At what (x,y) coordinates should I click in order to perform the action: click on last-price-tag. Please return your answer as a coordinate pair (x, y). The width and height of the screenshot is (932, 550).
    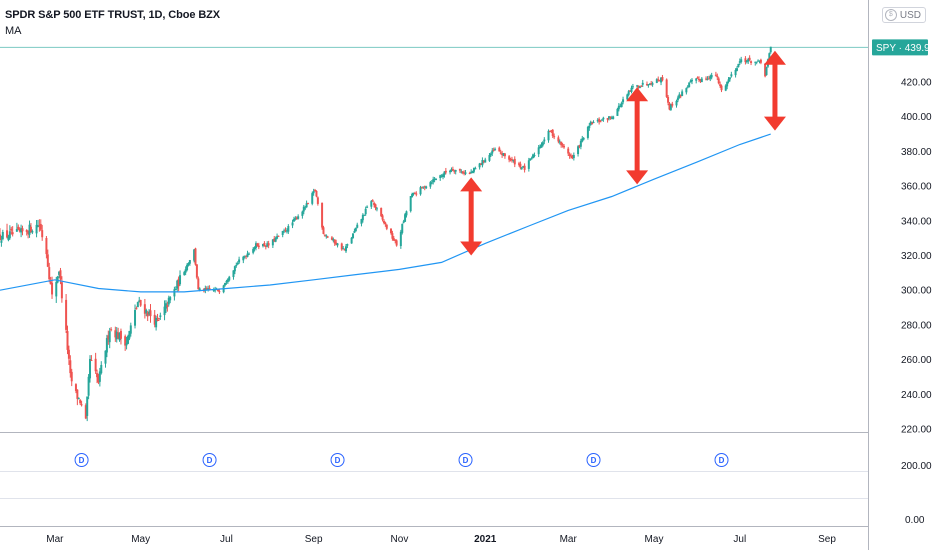
    Looking at the image, I should click on (900, 47).